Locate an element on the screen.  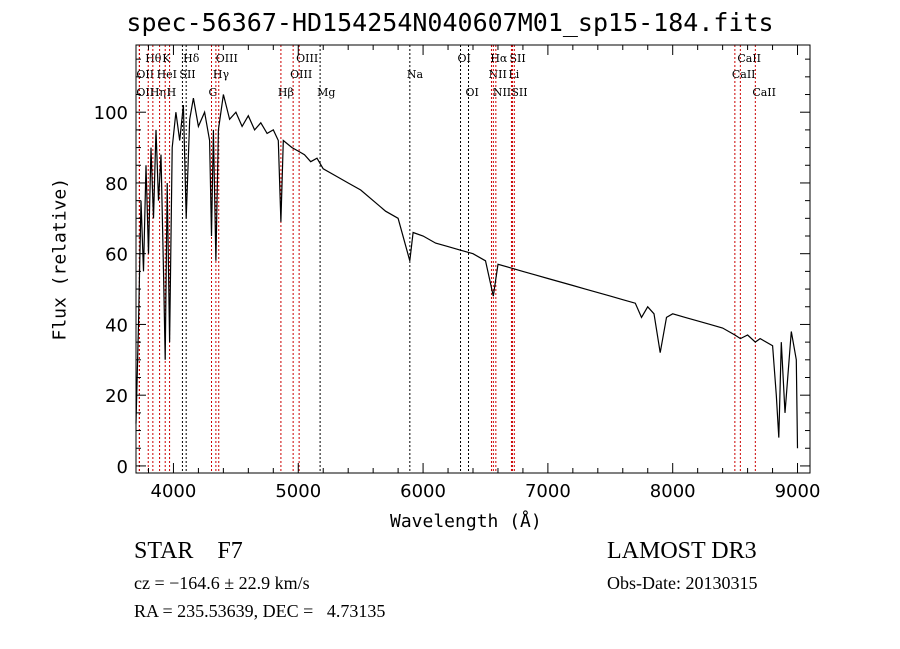
line-marker-label: Hη is located at coordinates (158, 92).